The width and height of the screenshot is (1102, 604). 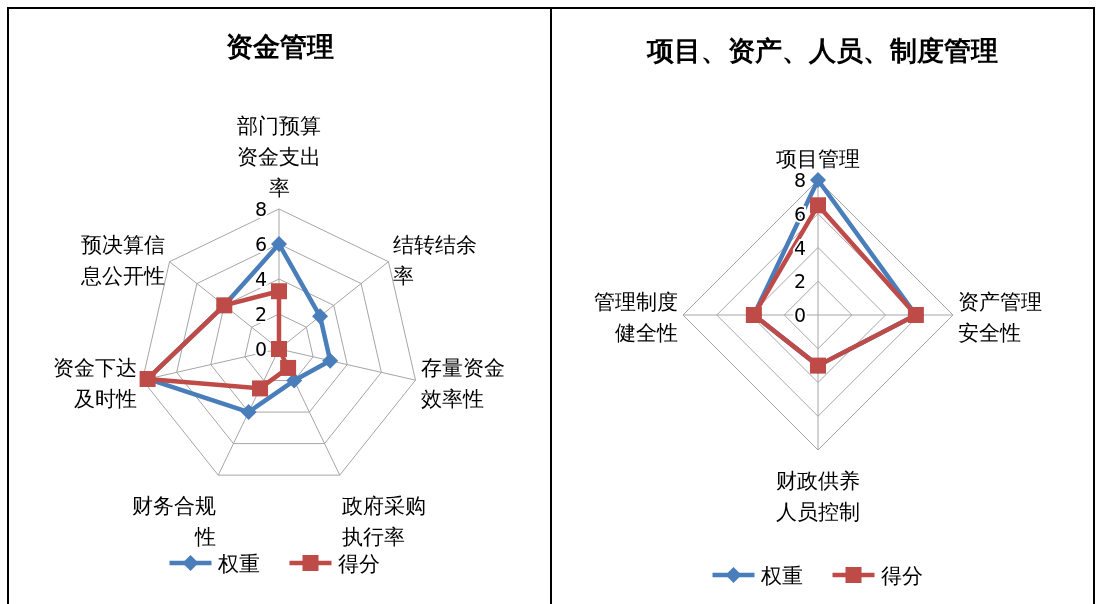 I want to click on spoke-label: 部门预算资金支出率, so click(x=279, y=157).